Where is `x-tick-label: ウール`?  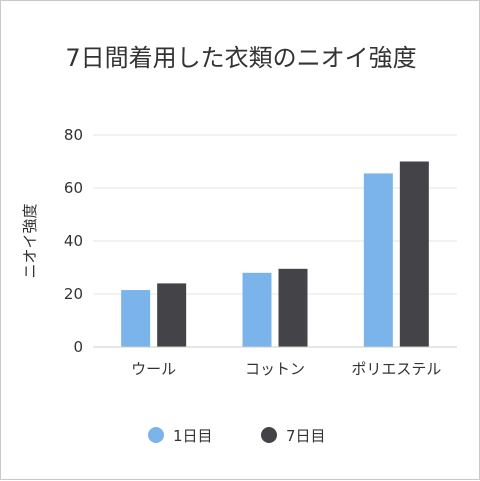
x-tick-label: ウール is located at coordinates (153, 369).